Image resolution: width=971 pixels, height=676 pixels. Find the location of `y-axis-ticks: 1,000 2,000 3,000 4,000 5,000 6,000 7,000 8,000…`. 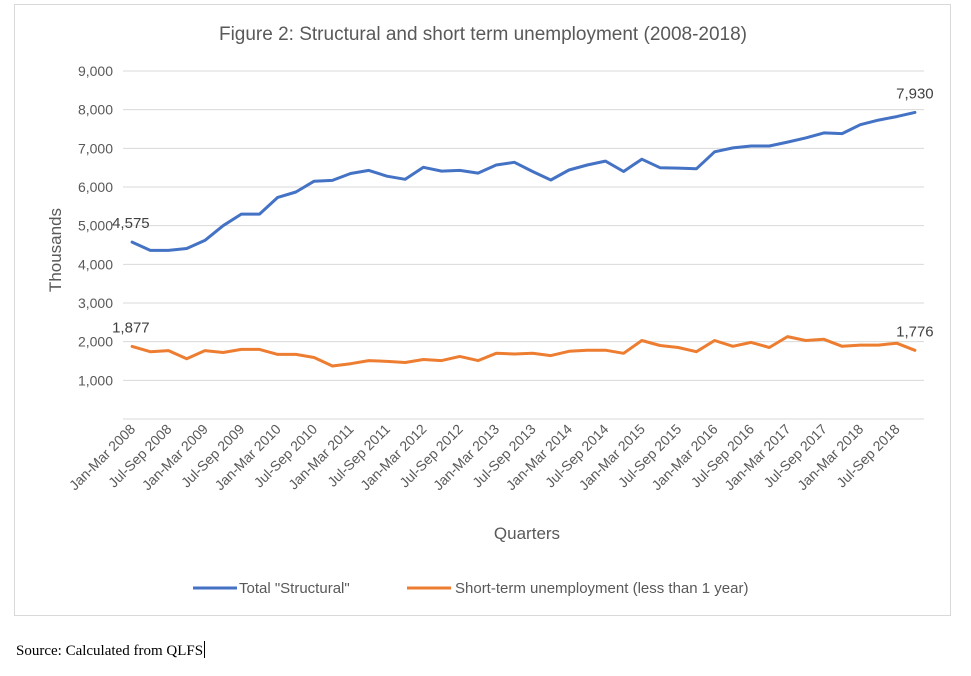

y-axis-ticks: 1,000 2,000 3,000 4,000 5,000 6,000 7,000 8,000… is located at coordinates (95, 225).